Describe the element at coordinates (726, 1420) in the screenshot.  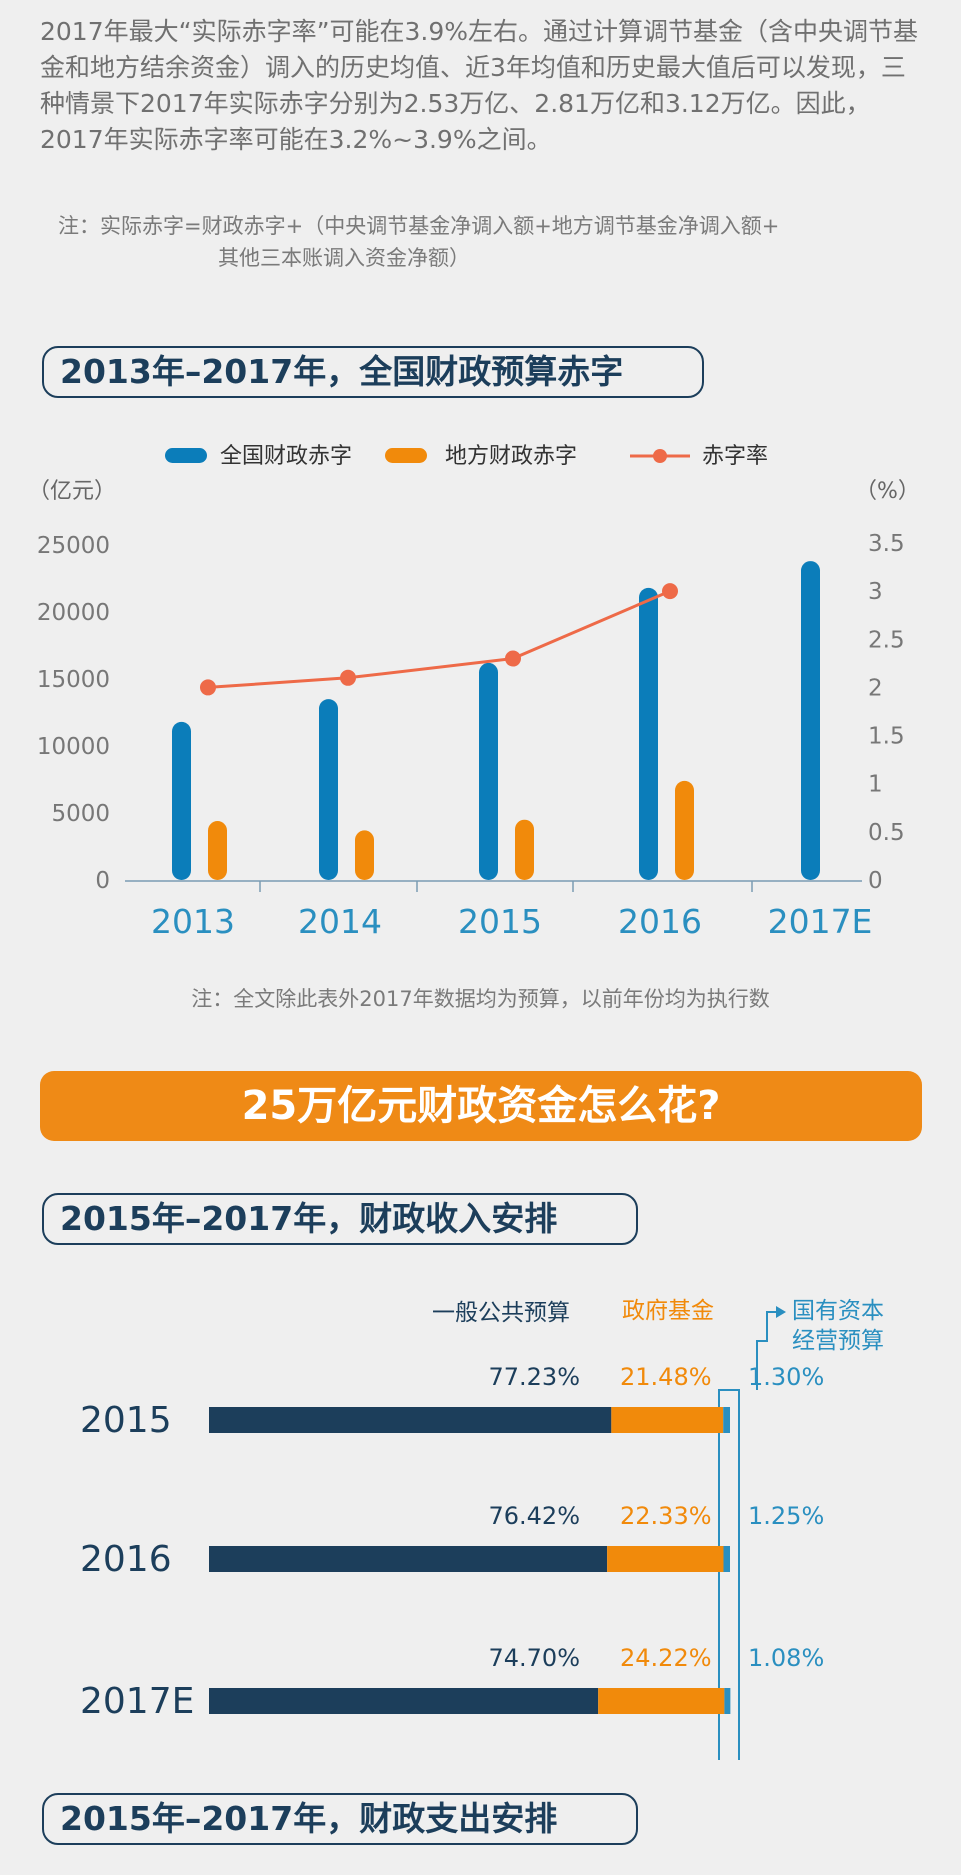
I see `segment-state-capital-2015` at that location.